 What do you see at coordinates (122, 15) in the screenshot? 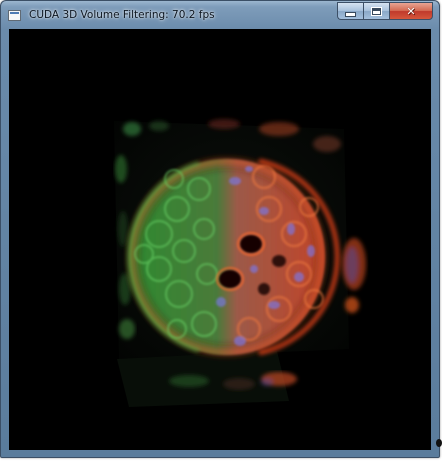
I see `window-title: CUDA 3D Volume Filtering: 70.2 fps` at bounding box center [122, 15].